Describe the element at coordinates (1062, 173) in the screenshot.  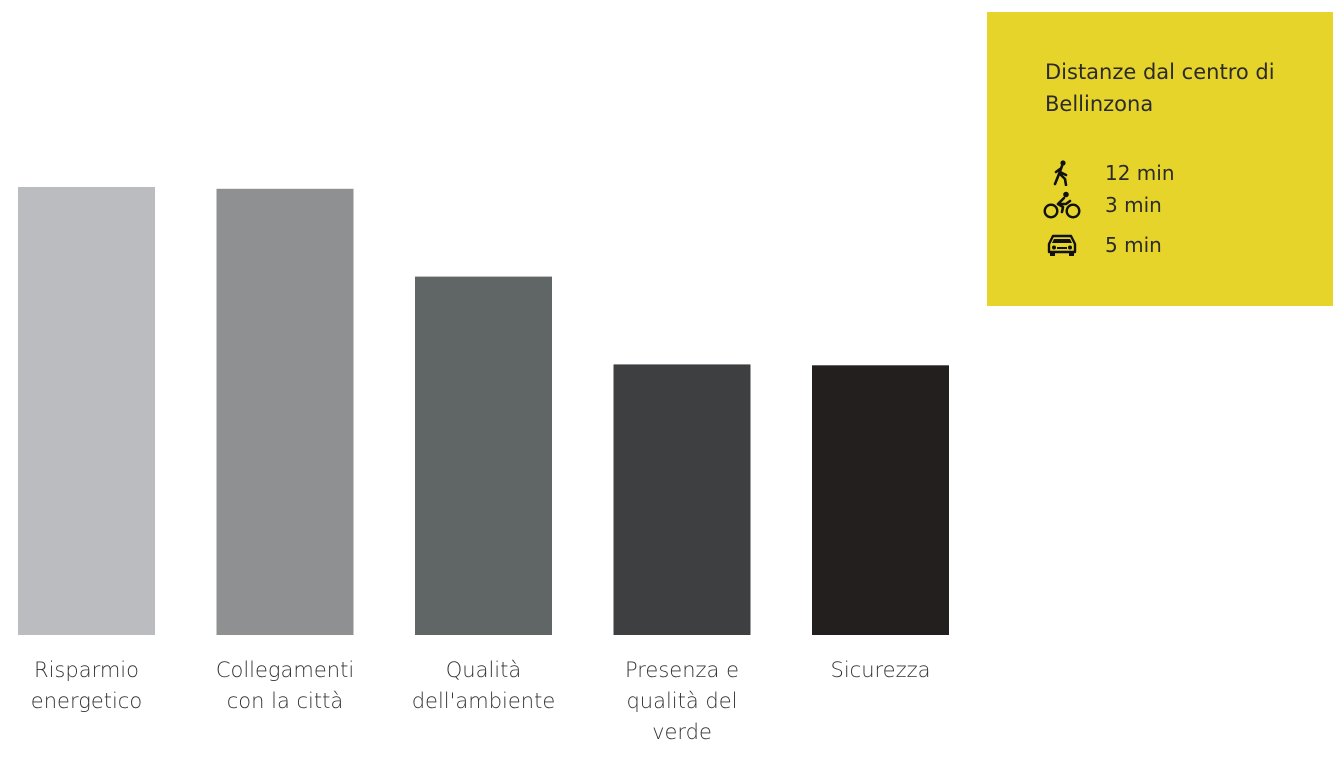
I see `walking-icon` at that location.